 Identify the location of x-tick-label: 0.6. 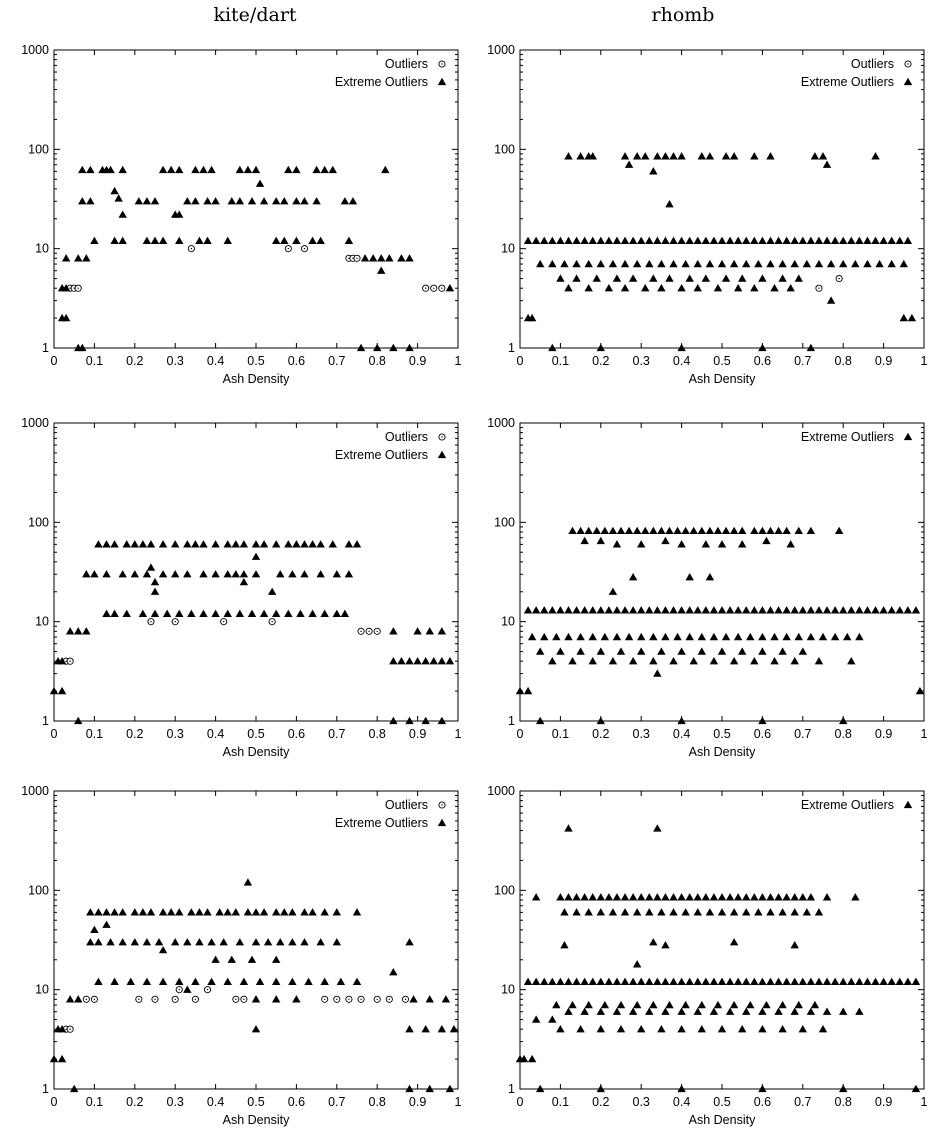
(296, 361).